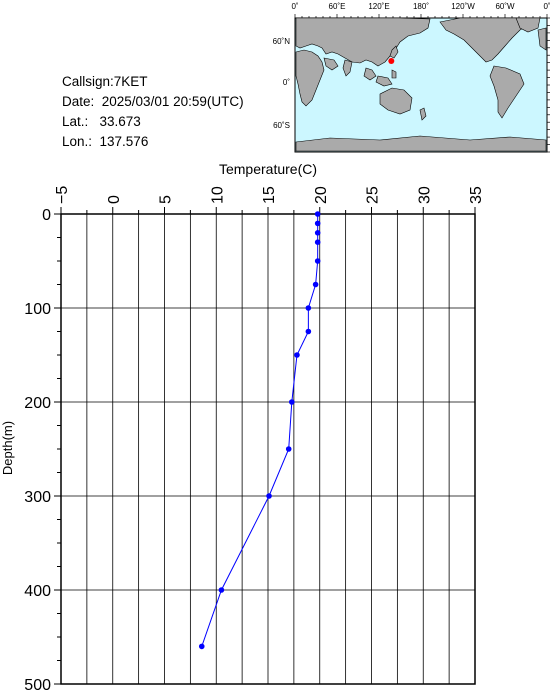  Describe the element at coordinates (394, 52) in the screenshot. I see `map-japan` at that location.